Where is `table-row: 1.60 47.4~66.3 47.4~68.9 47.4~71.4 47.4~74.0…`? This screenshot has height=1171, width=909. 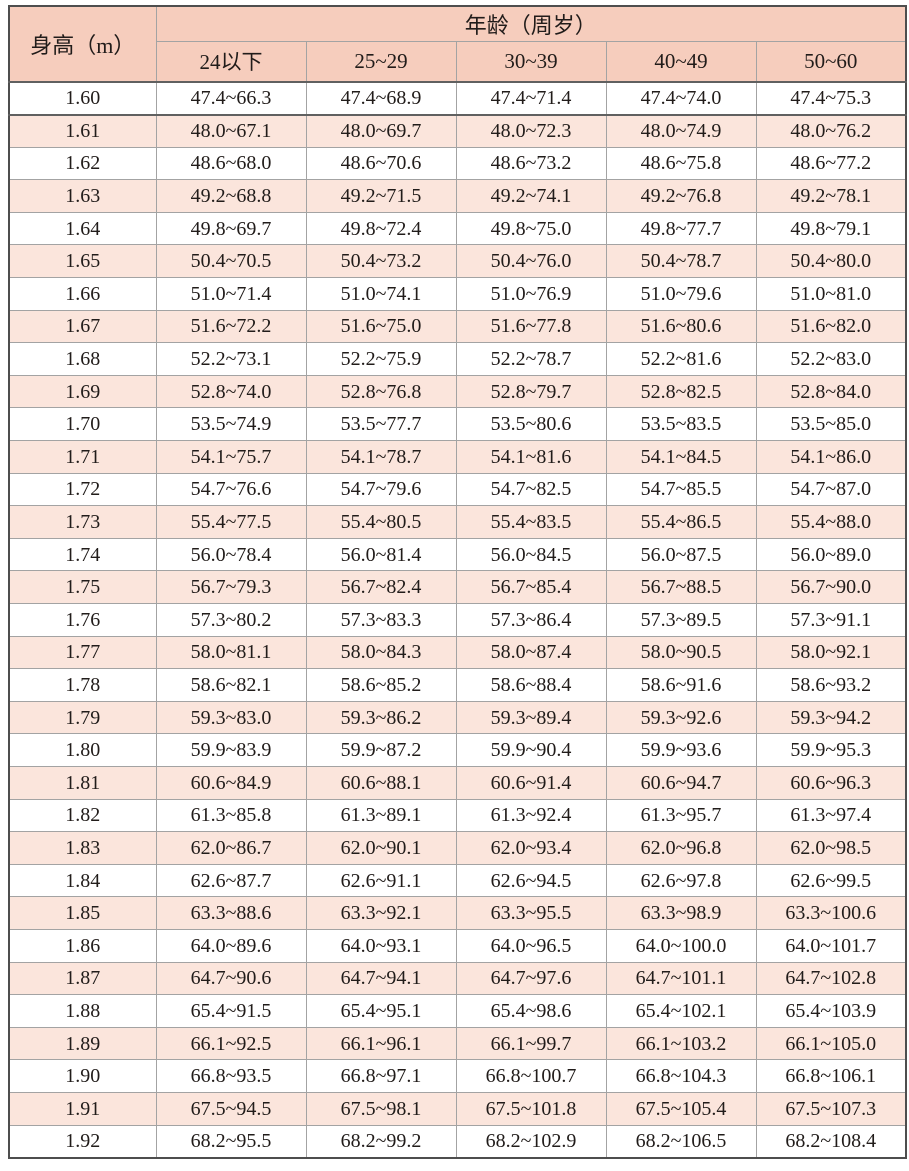 table-row: 1.60 47.4~66.3 47.4~68.9 47.4~71.4 47.4~74.0… is located at coordinates (457, 98).